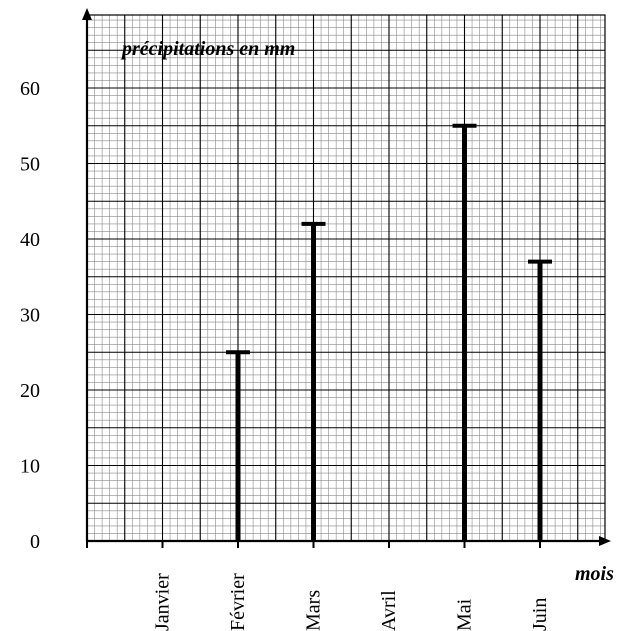 This screenshot has width=640, height=631. I want to click on x-tick-label: Mars, so click(314, 610).